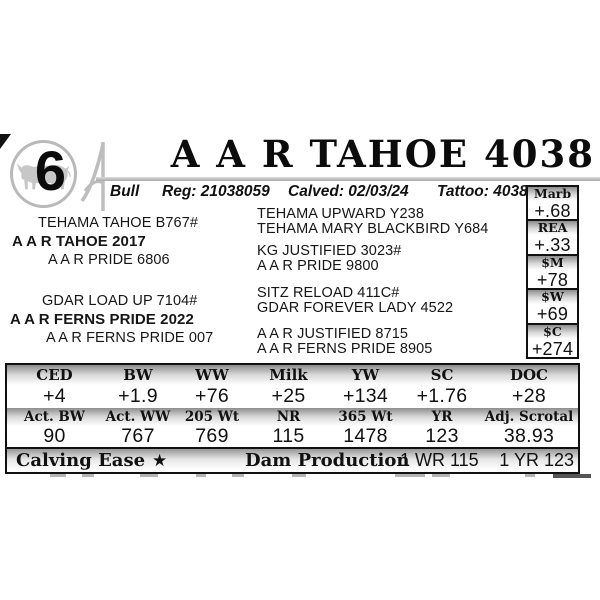 Image resolution: width=600 pixels, height=600 pixels. What do you see at coordinates (81, 460) in the screenshot?
I see `calving-ease-label: Calving Ease` at bounding box center [81, 460].